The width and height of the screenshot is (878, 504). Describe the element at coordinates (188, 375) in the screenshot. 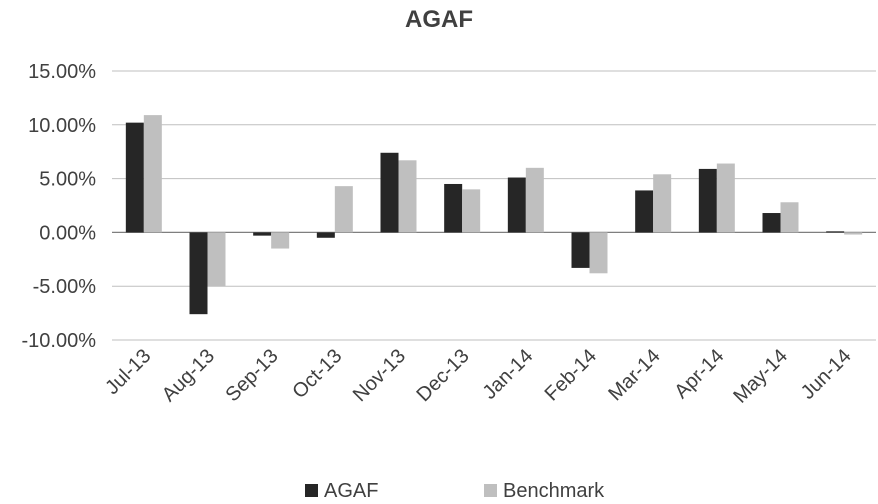

I see `x-tick-label: Aug-13` at that location.